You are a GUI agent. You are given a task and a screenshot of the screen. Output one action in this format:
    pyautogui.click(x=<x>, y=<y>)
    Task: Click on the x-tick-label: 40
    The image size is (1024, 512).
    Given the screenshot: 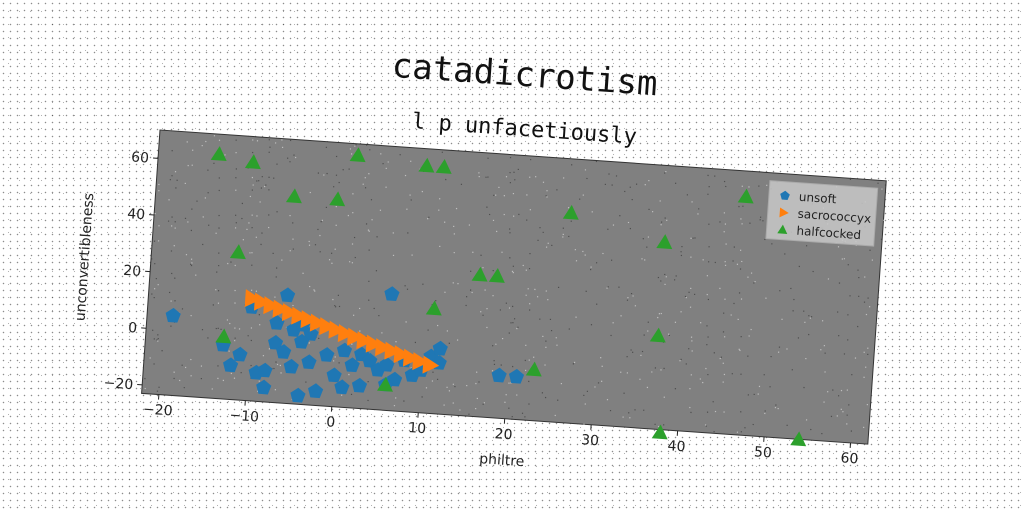 What is the action you would take?
    pyautogui.click(x=676, y=446)
    